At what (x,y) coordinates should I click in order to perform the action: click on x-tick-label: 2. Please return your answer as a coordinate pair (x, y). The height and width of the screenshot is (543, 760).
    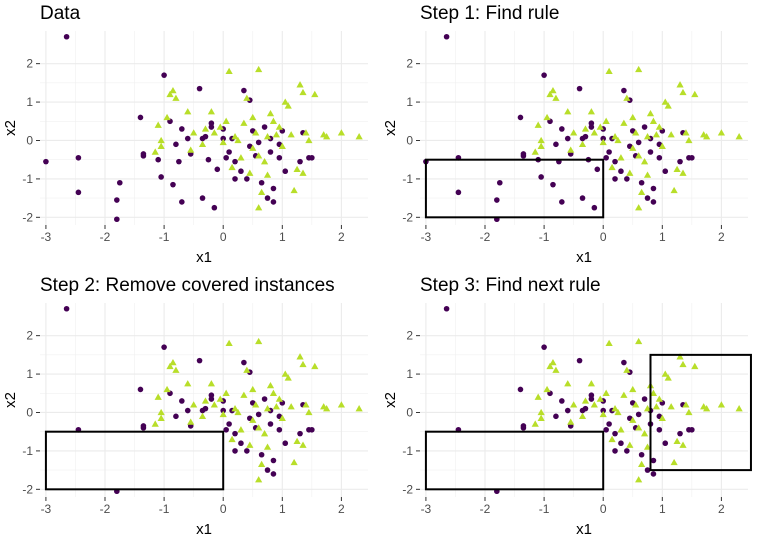
    Looking at the image, I should click on (341, 509).